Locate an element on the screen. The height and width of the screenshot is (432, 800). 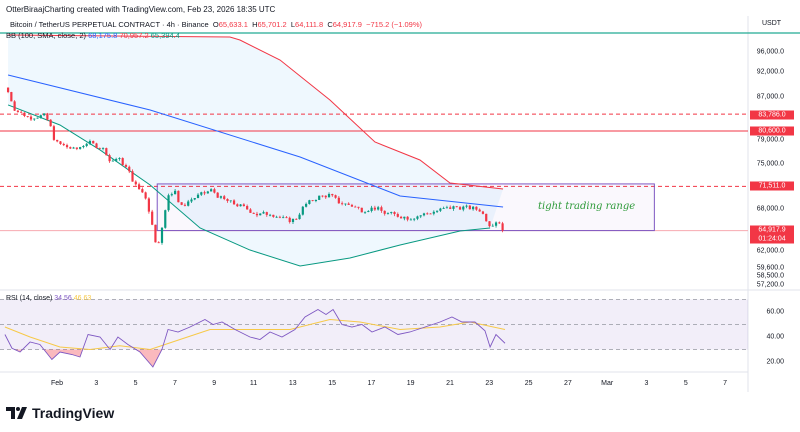
rsi-tick: 20.00 is located at coordinates (775, 362).